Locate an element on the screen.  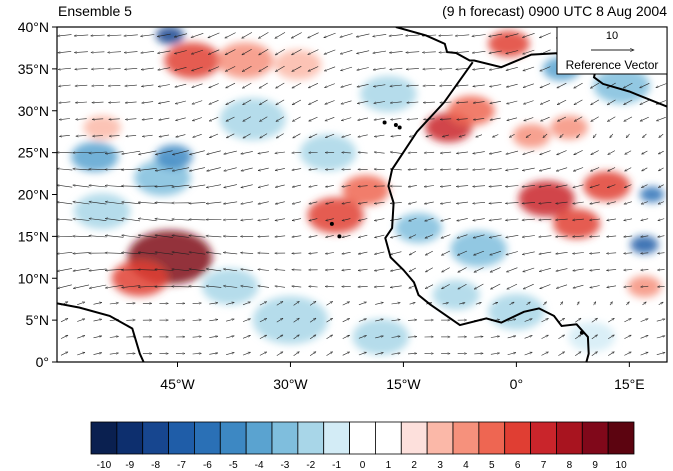
colorbar-label: -6 is located at coordinates (207, 465).